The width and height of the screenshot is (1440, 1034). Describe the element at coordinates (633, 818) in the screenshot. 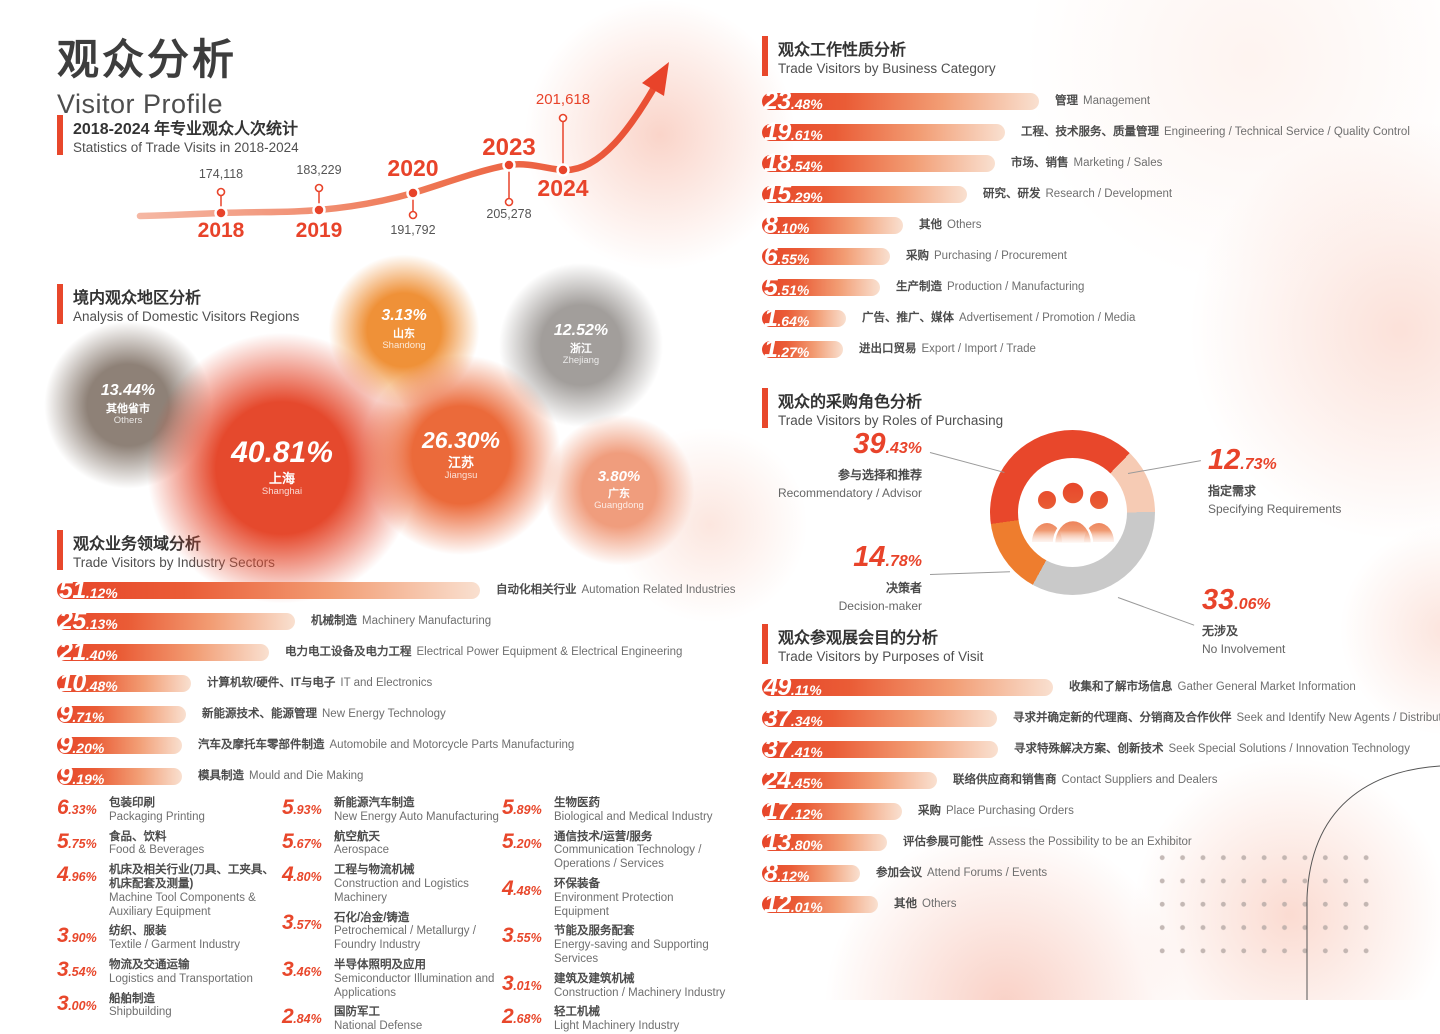

I see `label-en: Biological and Medical Industry` at that location.